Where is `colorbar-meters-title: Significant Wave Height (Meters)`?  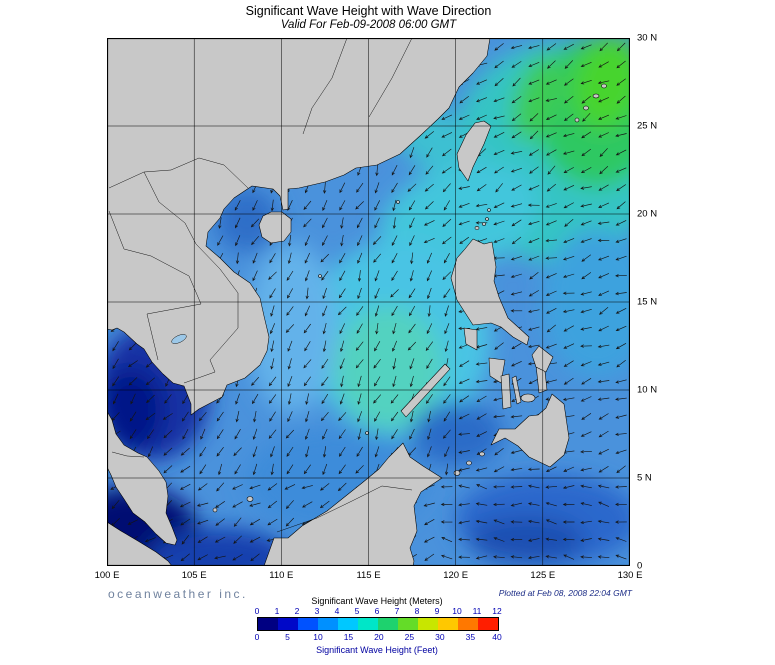
colorbar-meters-title: Significant Wave Height (Meters) is located at coordinates (377, 601).